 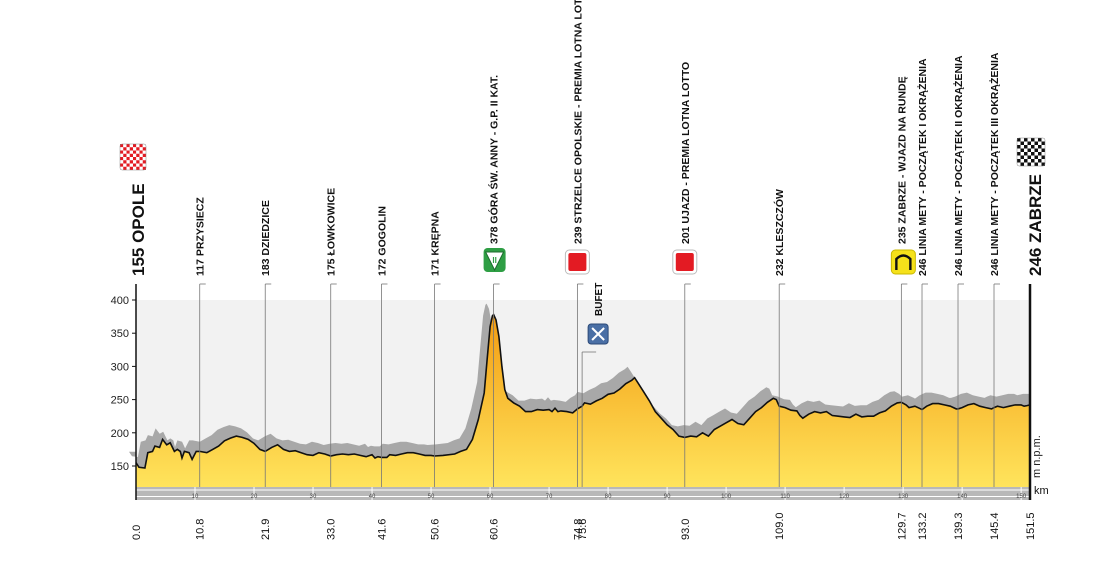 What do you see at coordinates (1041, 491) in the screenshot?
I see `x-unit-label: km` at bounding box center [1041, 491].